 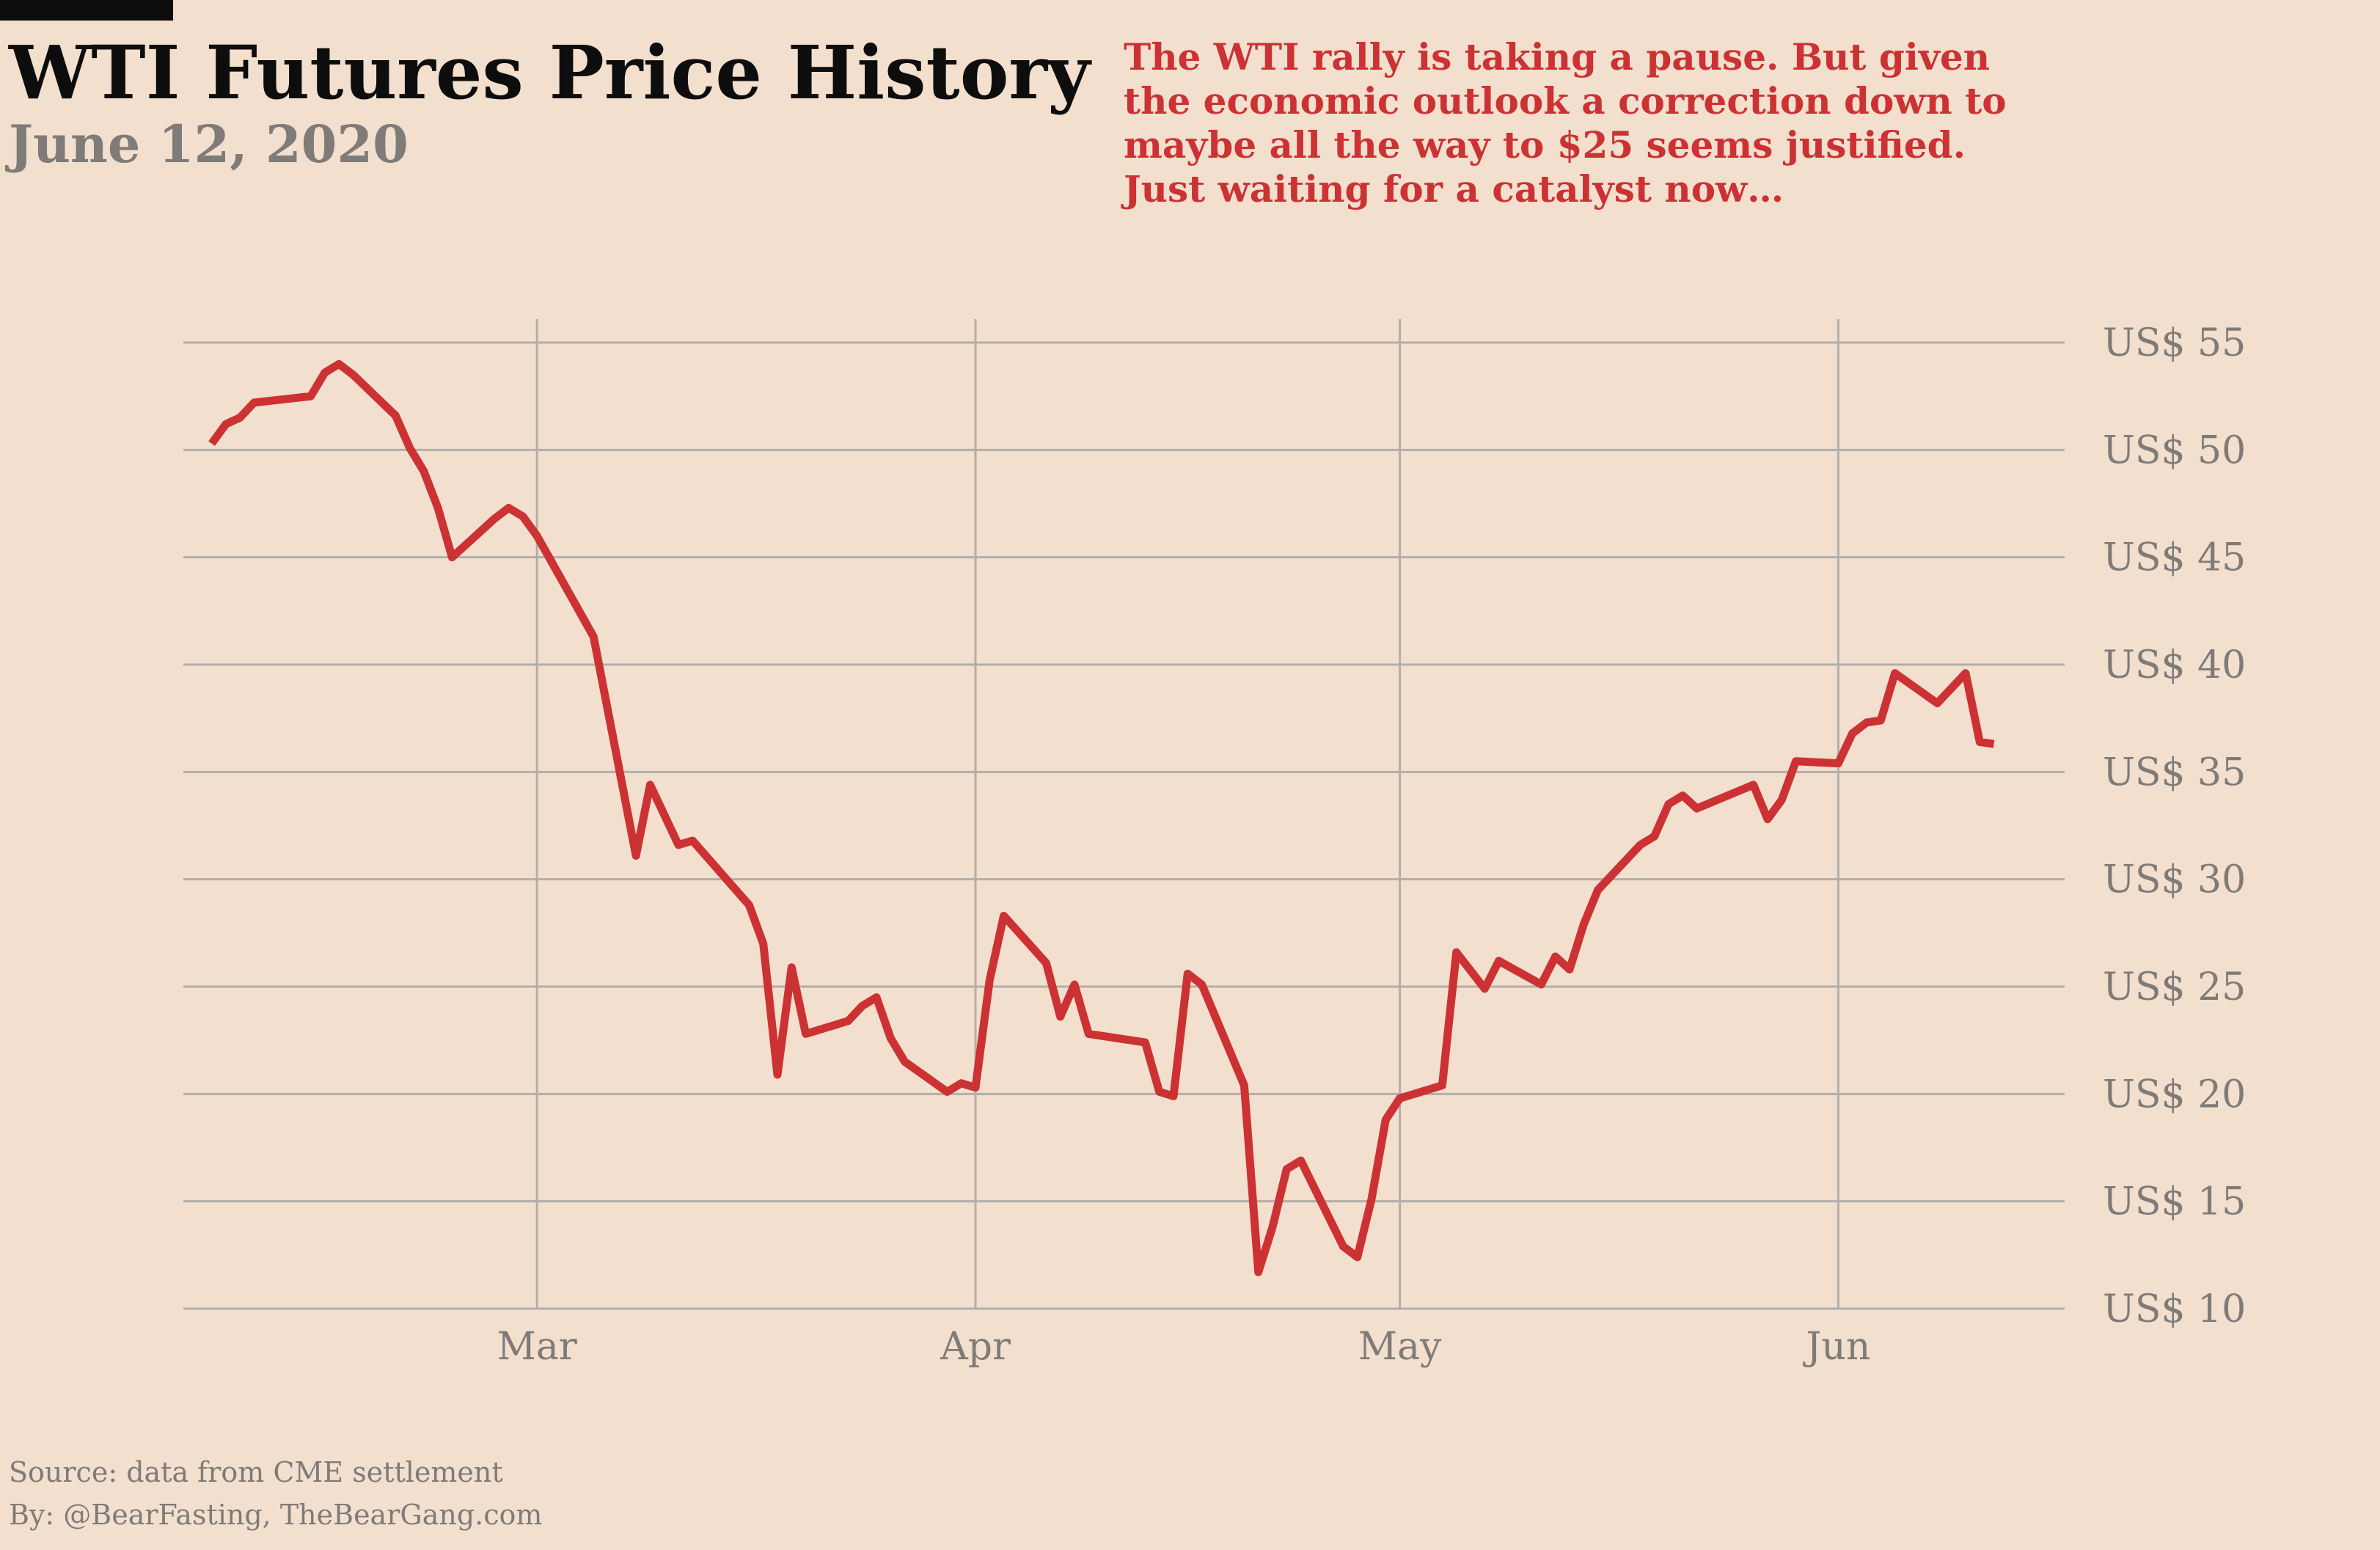 I want to click on y-tick-label: US$ 20, so click(x=2174, y=1094).